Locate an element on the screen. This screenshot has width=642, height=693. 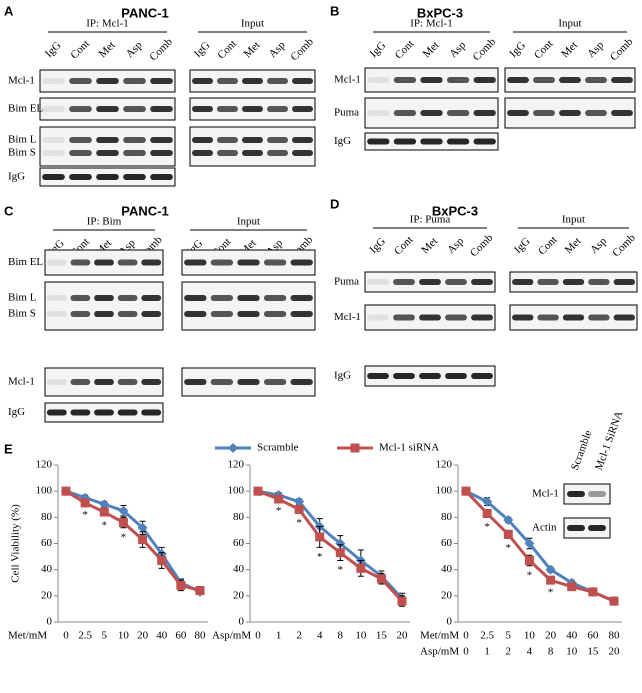
y-tick-label: 100 is located at coordinates (44, 491).